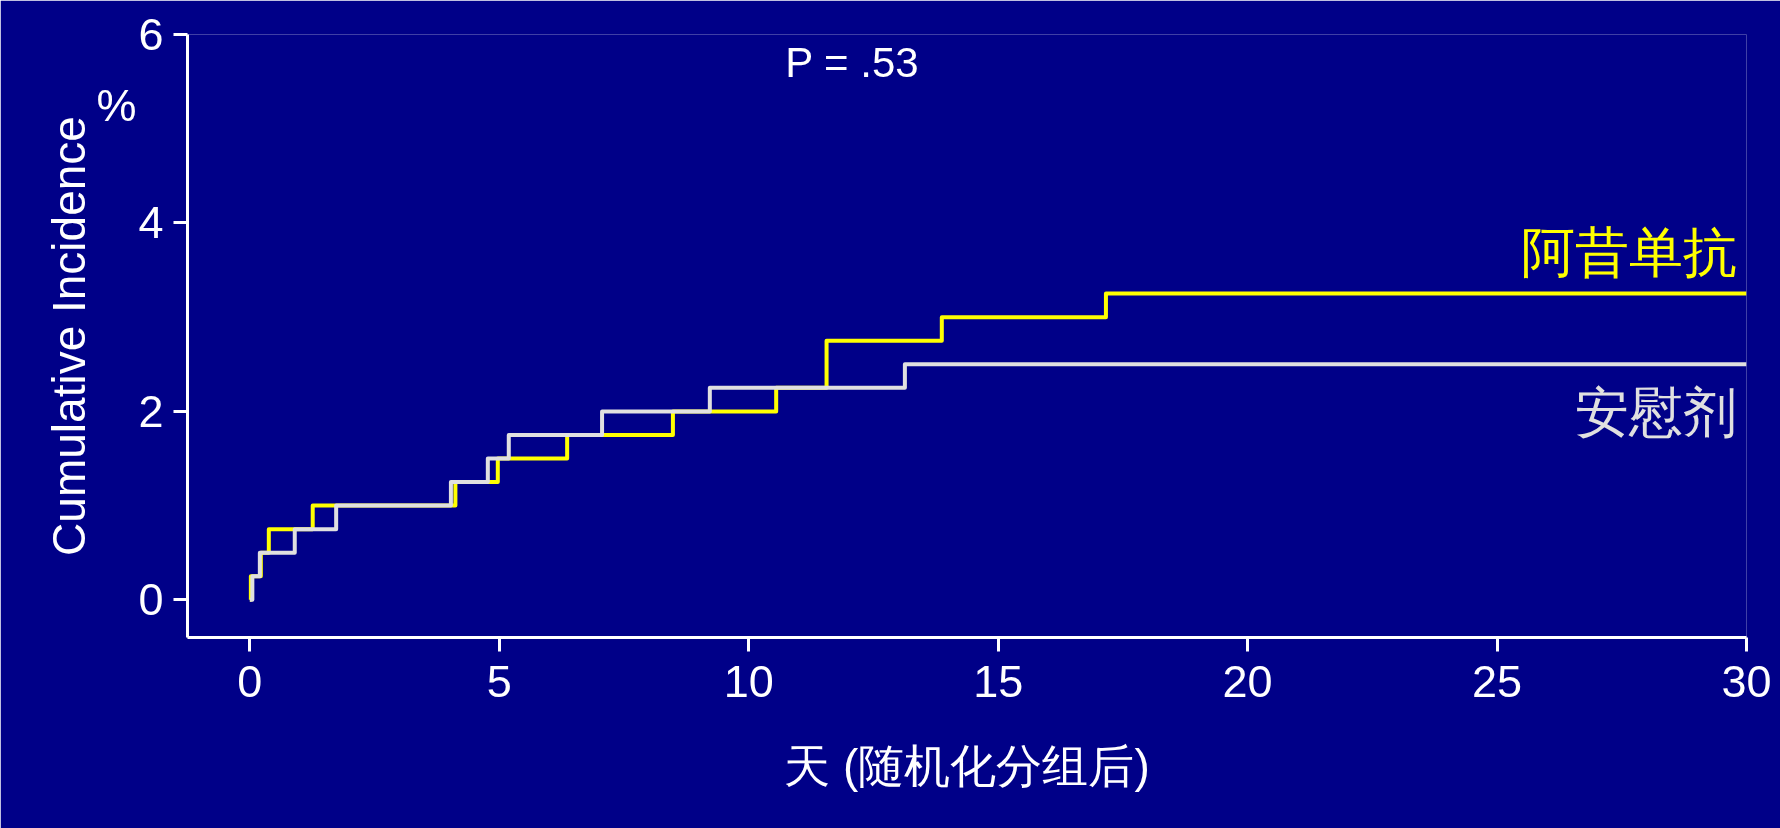 This screenshot has height=828, width=1780. Describe the element at coordinates (499, 681) in the screenshot. I see `x-tick-label: 5` at that location.